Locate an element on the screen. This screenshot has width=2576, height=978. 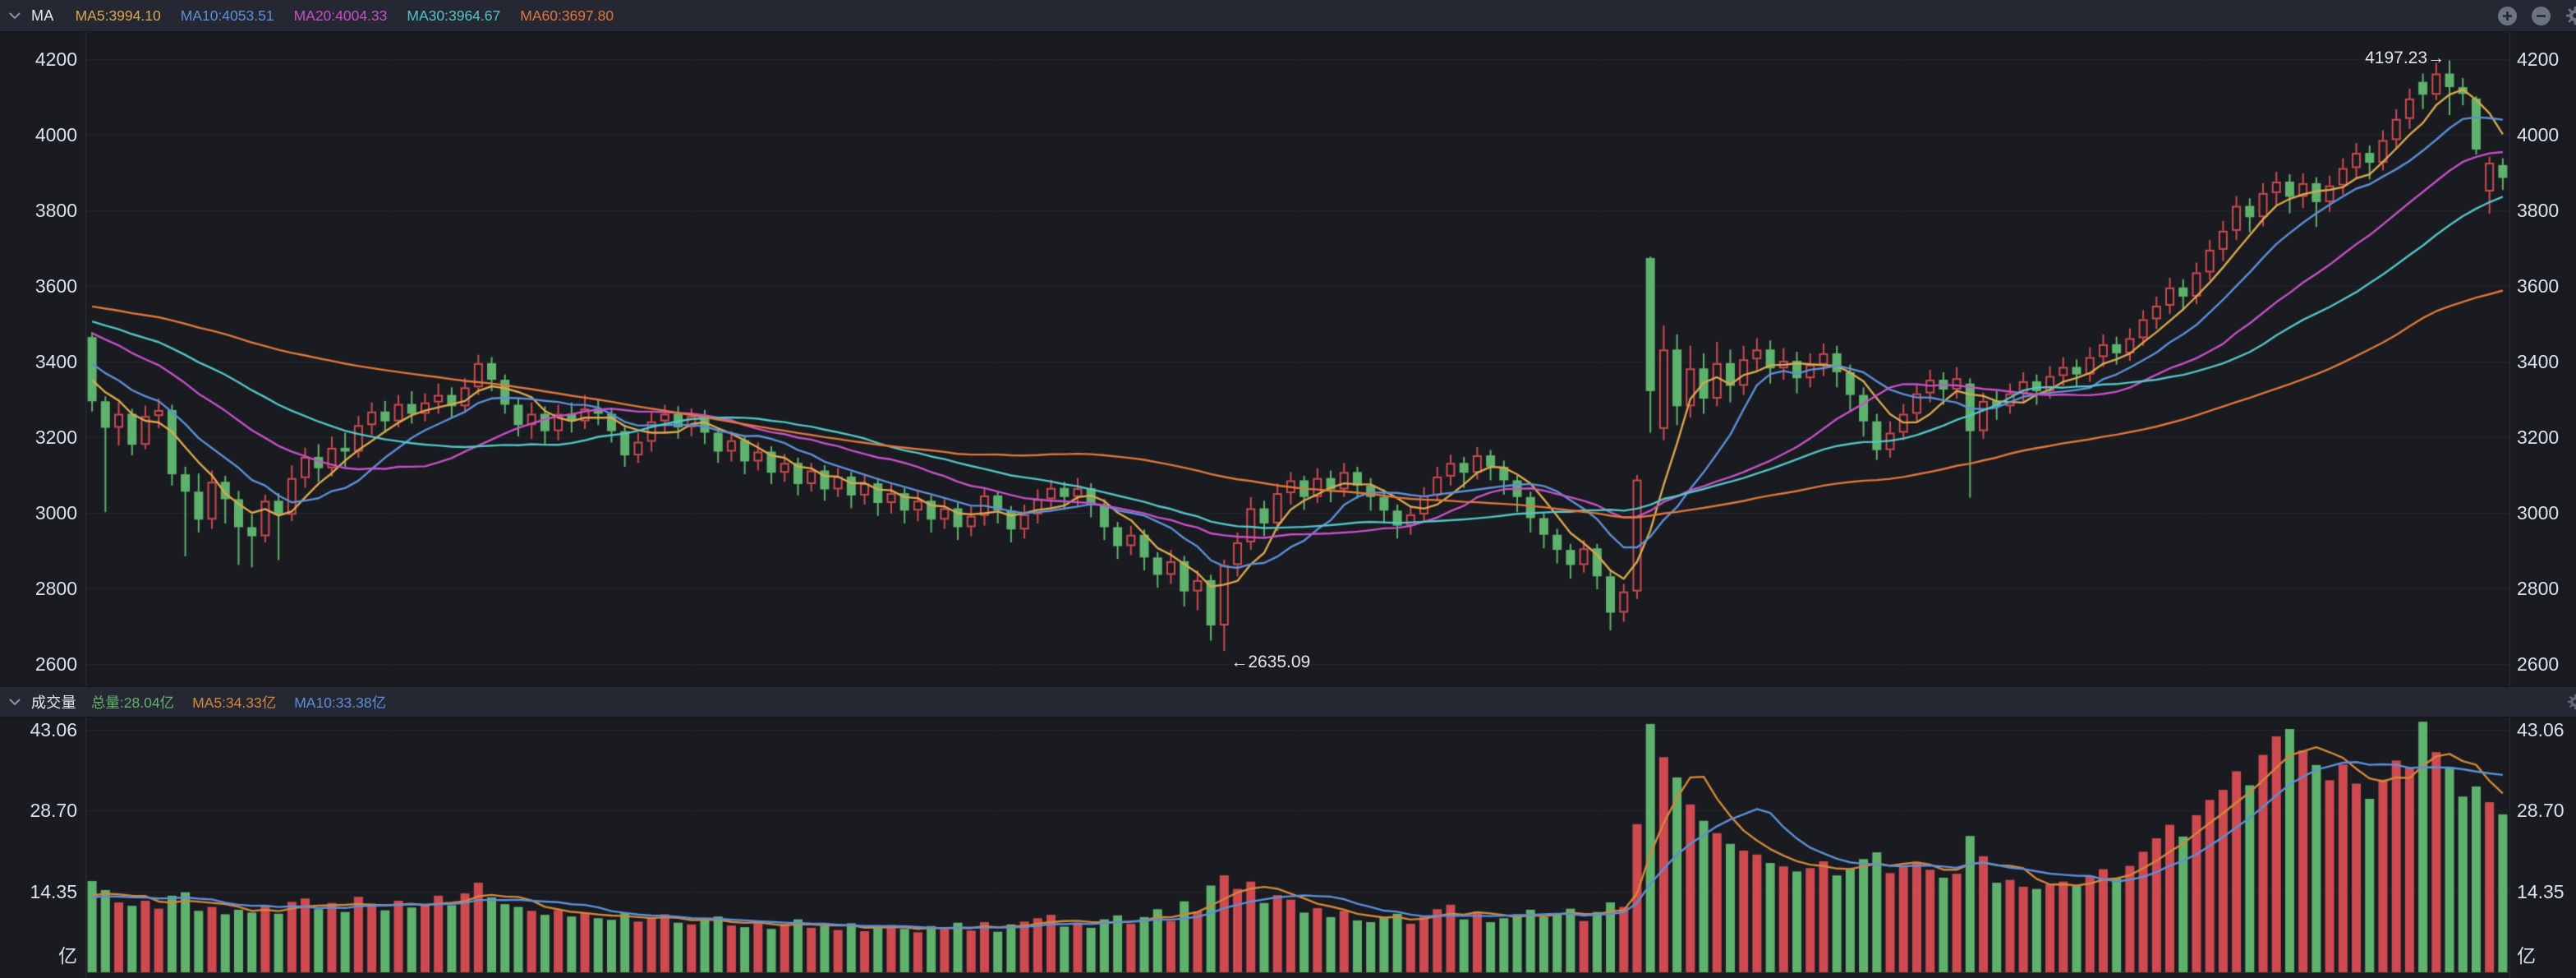
volume-pane-title: 成交量 is located at coordinates (53, 702).